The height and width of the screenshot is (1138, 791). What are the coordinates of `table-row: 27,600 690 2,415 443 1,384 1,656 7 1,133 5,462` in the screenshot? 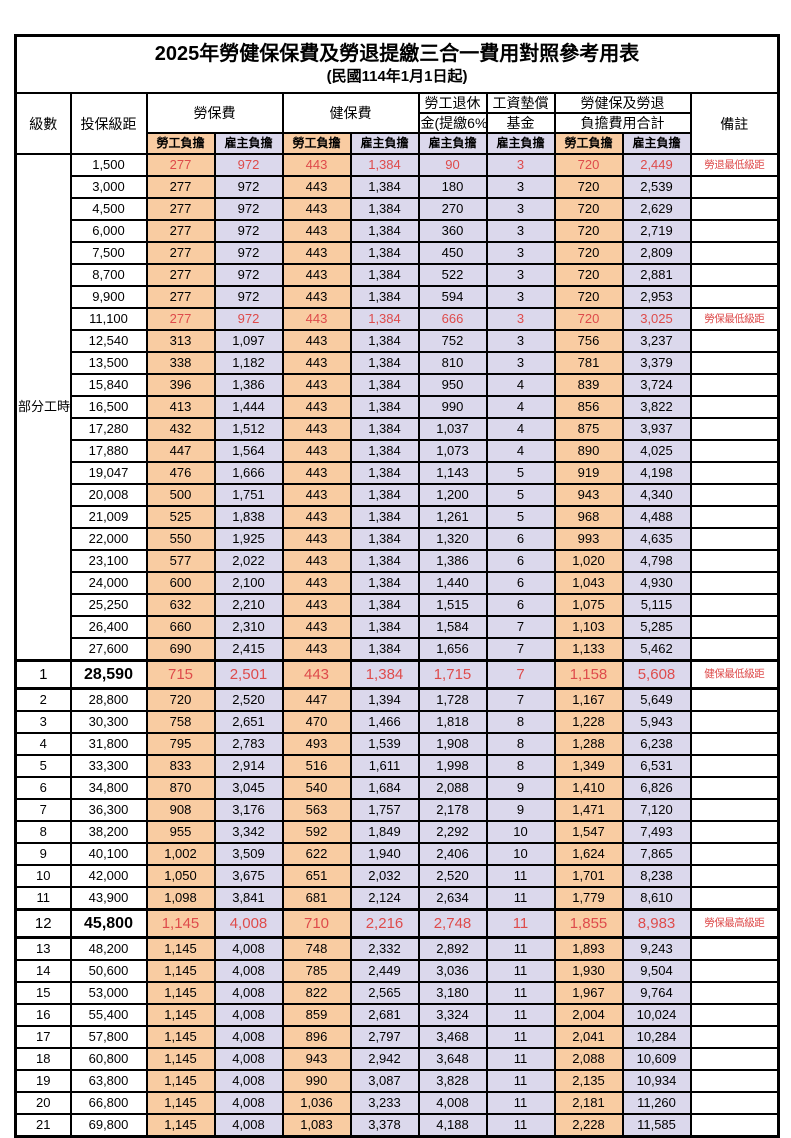 It's located at (398, 649).